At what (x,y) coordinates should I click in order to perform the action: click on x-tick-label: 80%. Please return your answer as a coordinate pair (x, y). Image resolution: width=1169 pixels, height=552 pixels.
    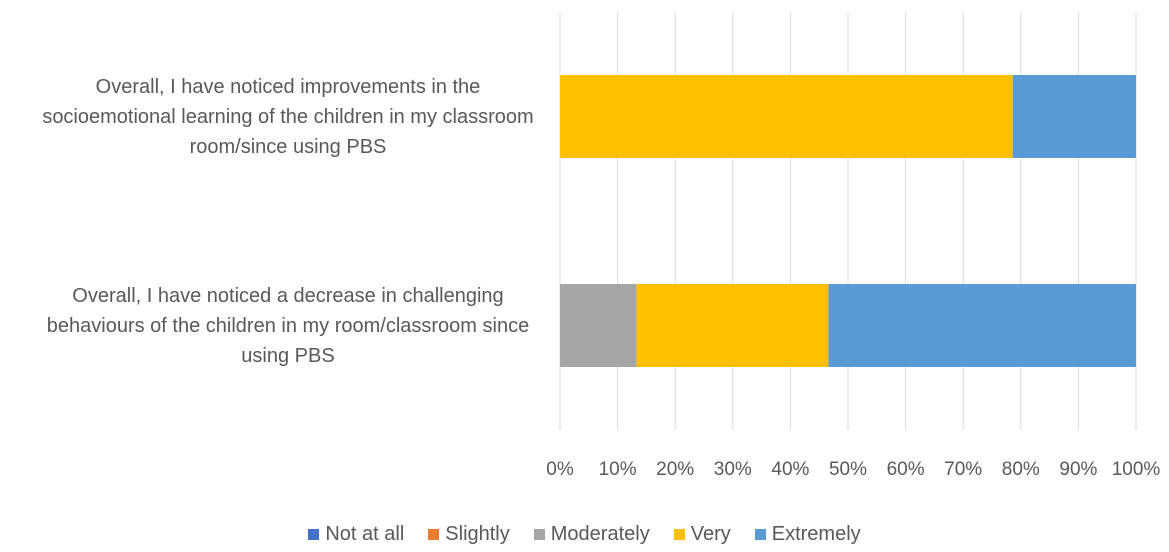
    Looking at the image, I should click on (1021, 469).